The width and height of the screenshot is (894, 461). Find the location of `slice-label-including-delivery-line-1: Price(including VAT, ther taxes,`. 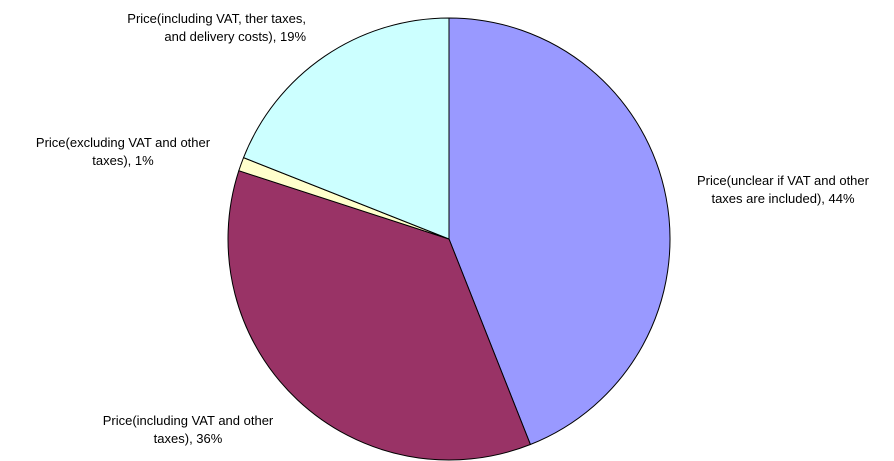

slice-label-including-delivery-line-1: Price(including VAT, ther taxes, is located at coordinates (216, 18).